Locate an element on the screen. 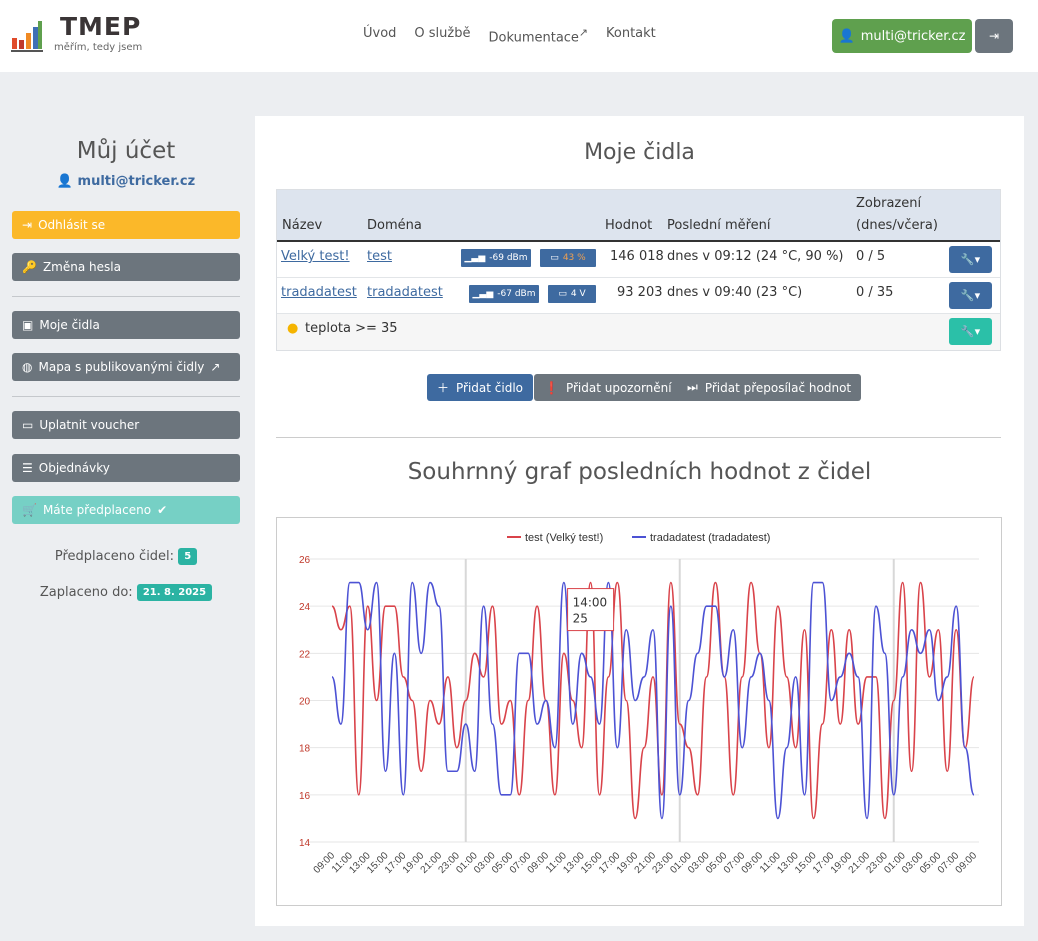  add-alert-button: ❗ Přidat upozornění is located at coordinates (608, 387).